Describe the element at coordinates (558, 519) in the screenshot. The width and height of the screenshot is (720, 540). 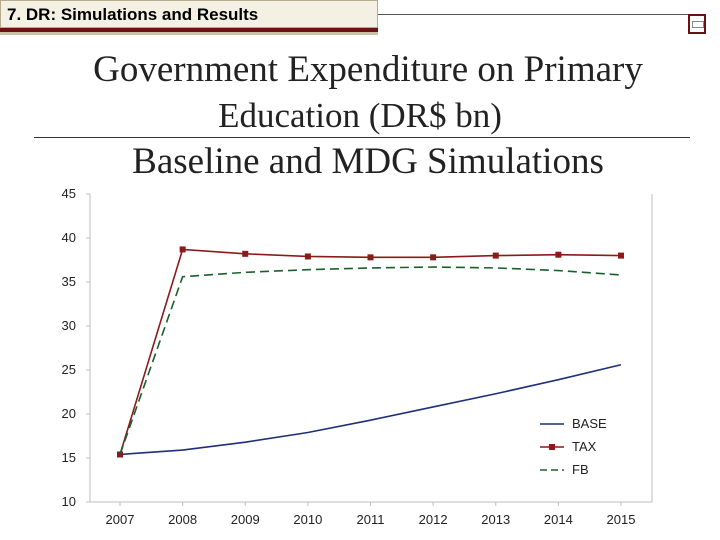
I see `x-tick-label: 2014` at that location.